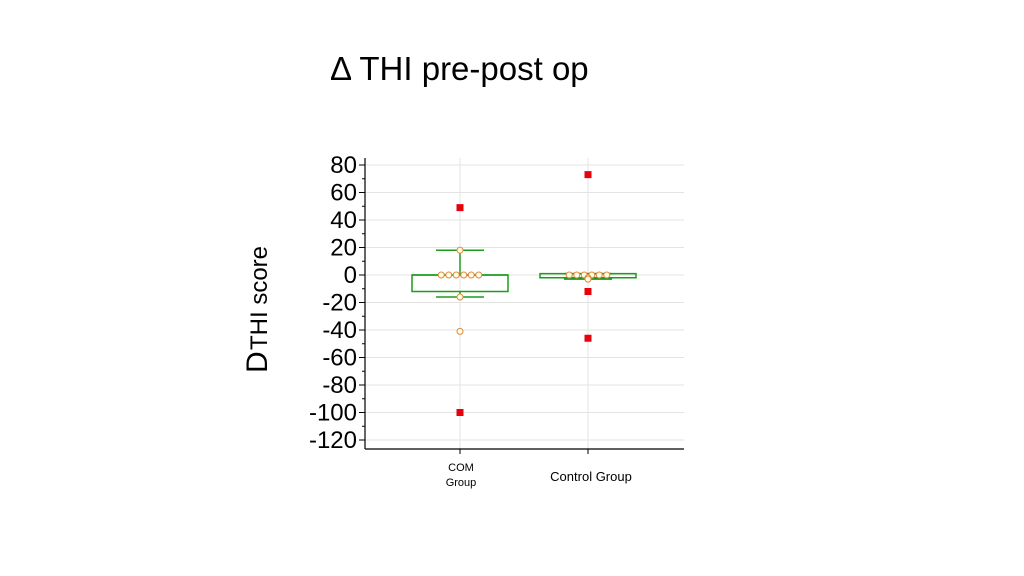 This screenshot has width=1024, height=576. Describe the element at coordinates (333, 440) in the screenshot. I see `y-tick-label: -120` at that location.